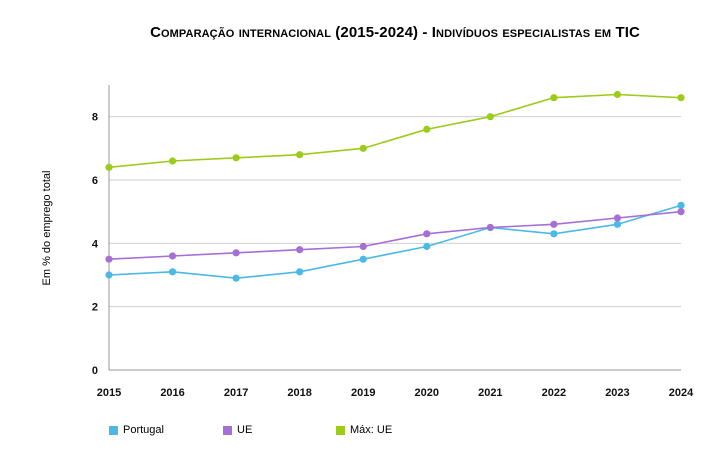  I want to click on y-tick-label: 8, so click(95, 118).